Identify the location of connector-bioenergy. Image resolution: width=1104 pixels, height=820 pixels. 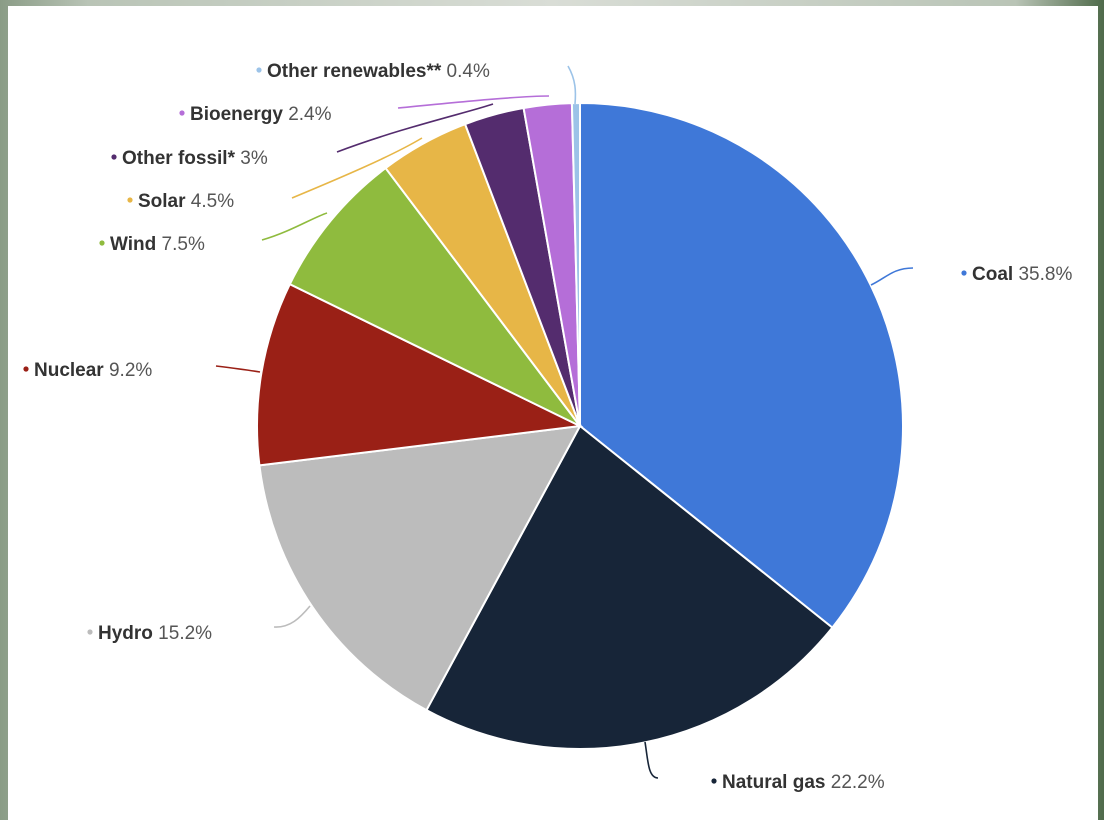
(473, 102).